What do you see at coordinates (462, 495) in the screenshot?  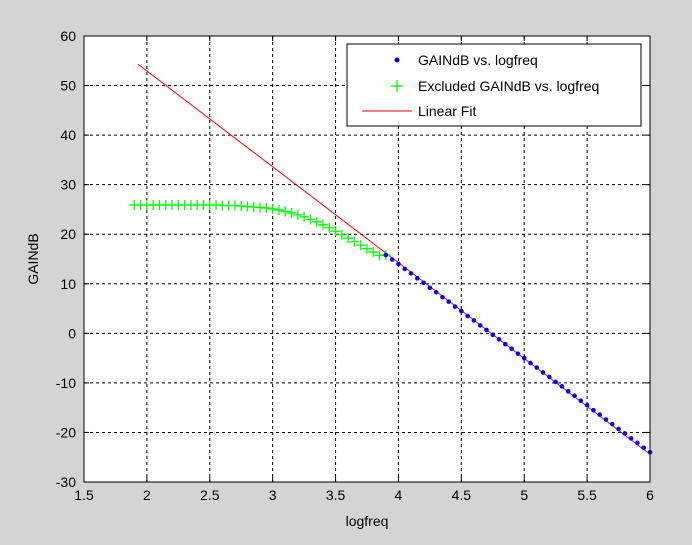 I see `x-tick-label: 4.5` at bounding box center [462, 495].